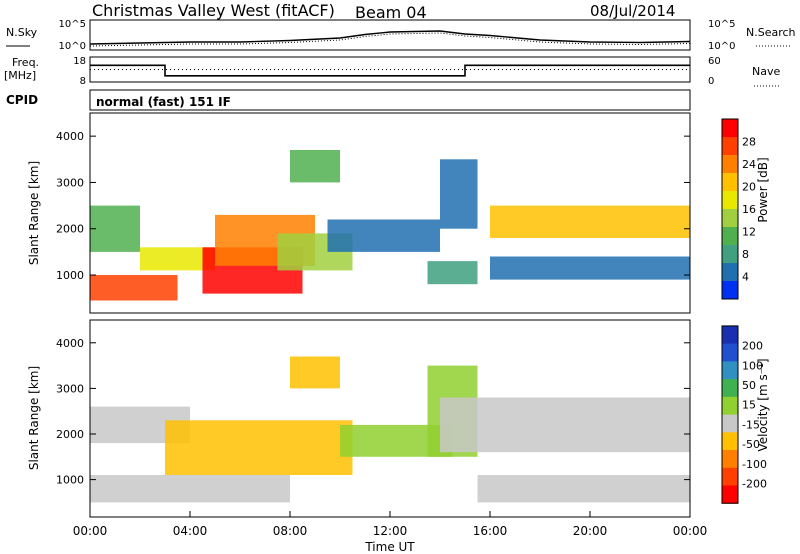 The width and height of the screenshot is (800, 554). Describe the element at coordinates (70, 229) in the screenshot. I see `power-ytick-label: 2000` at that location.